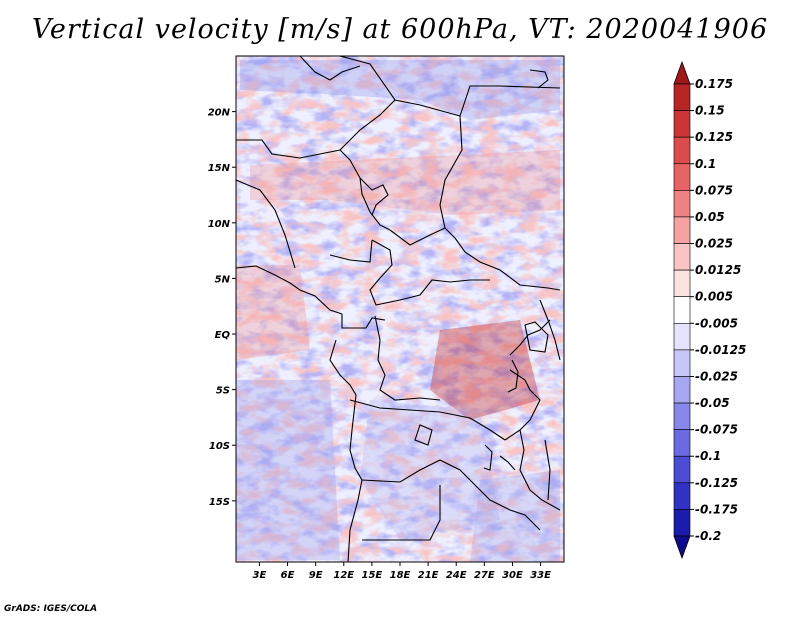  I want to click on colorbar-label: -0.0125, so click(720, 350).